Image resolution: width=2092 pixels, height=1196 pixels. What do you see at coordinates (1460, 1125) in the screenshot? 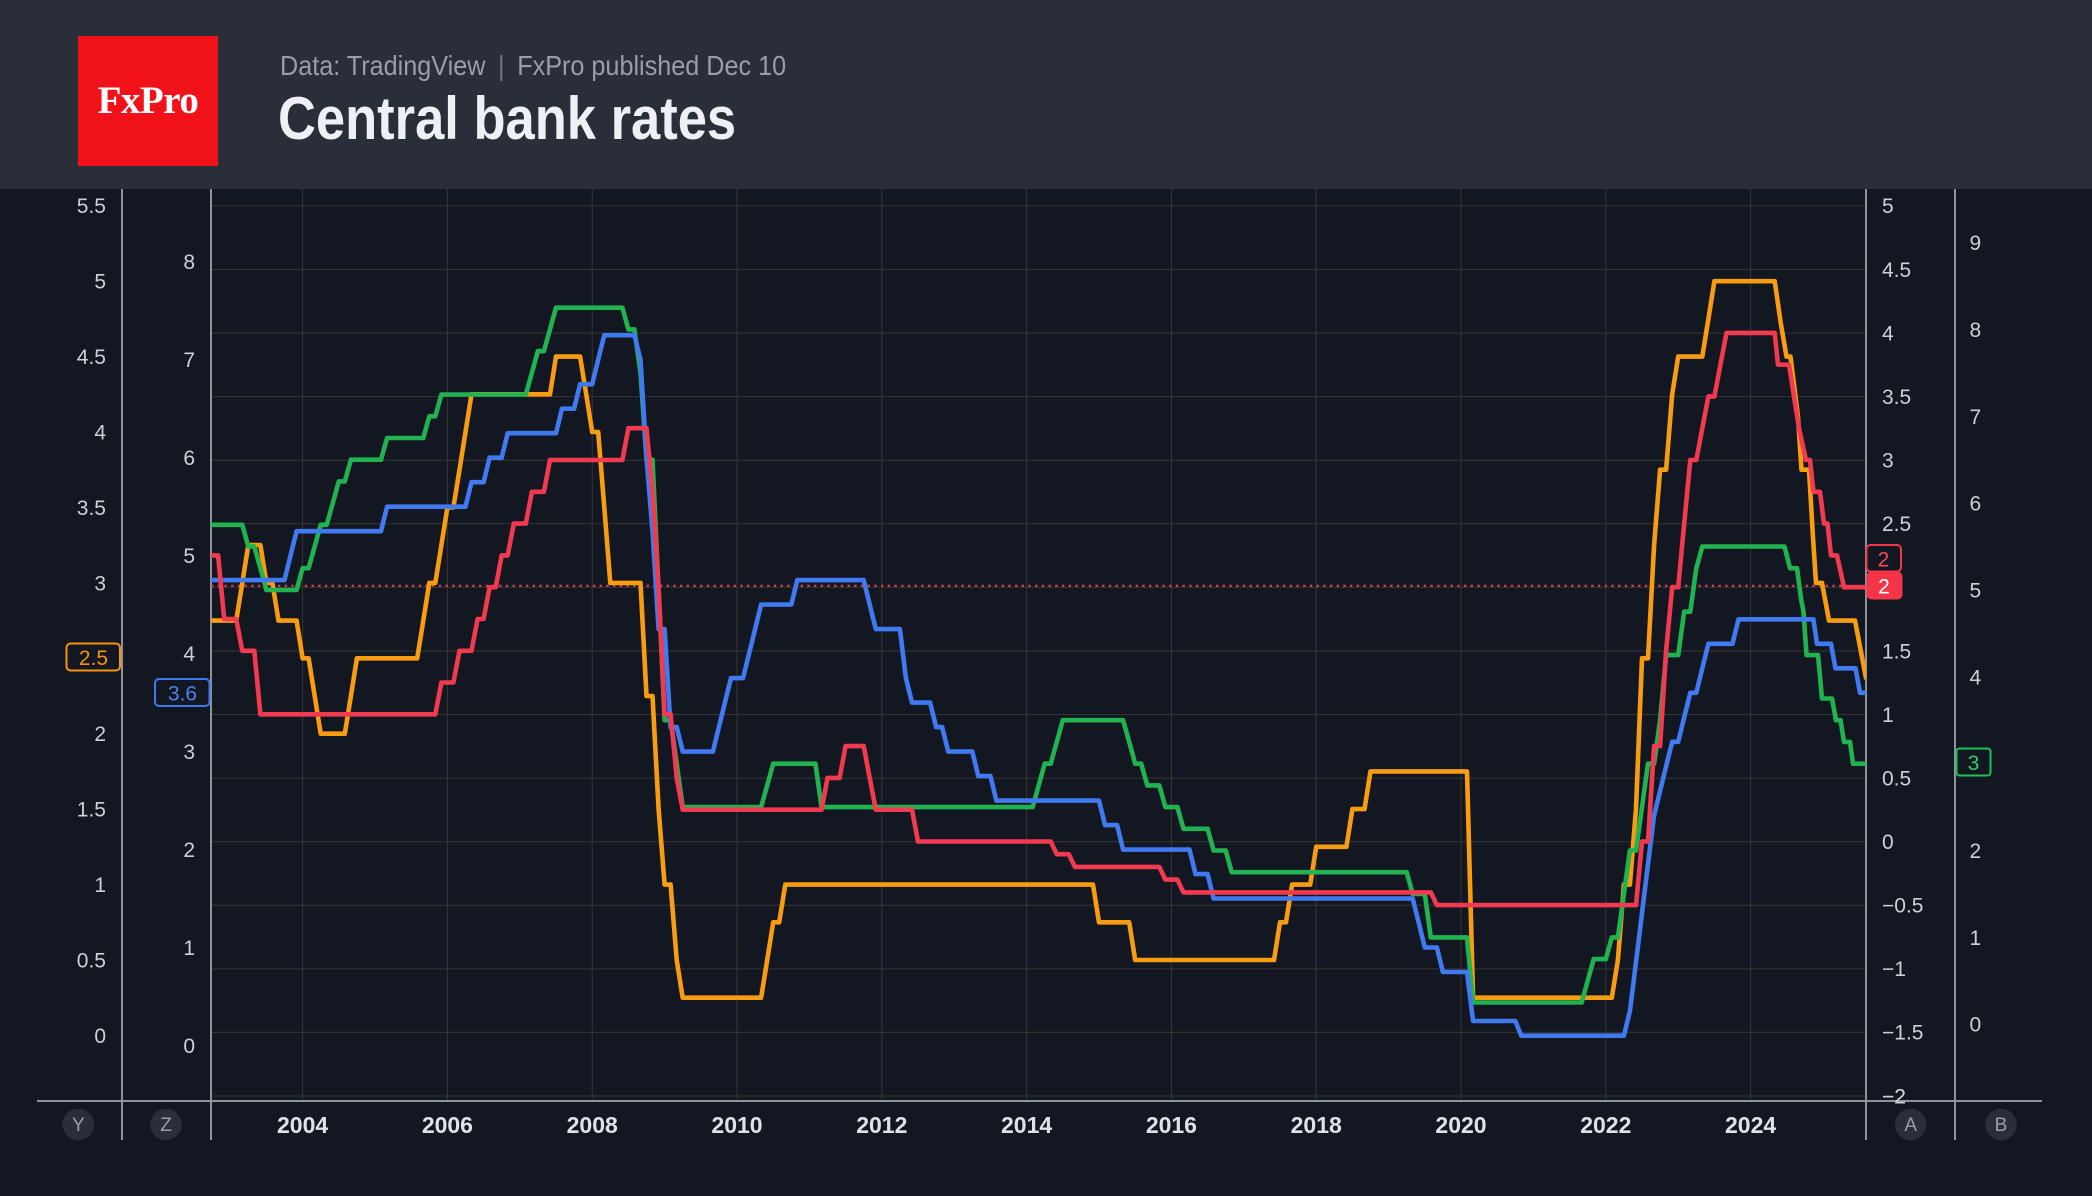
I see `svg-text: 2020` at bounding box center [1460, 1125].